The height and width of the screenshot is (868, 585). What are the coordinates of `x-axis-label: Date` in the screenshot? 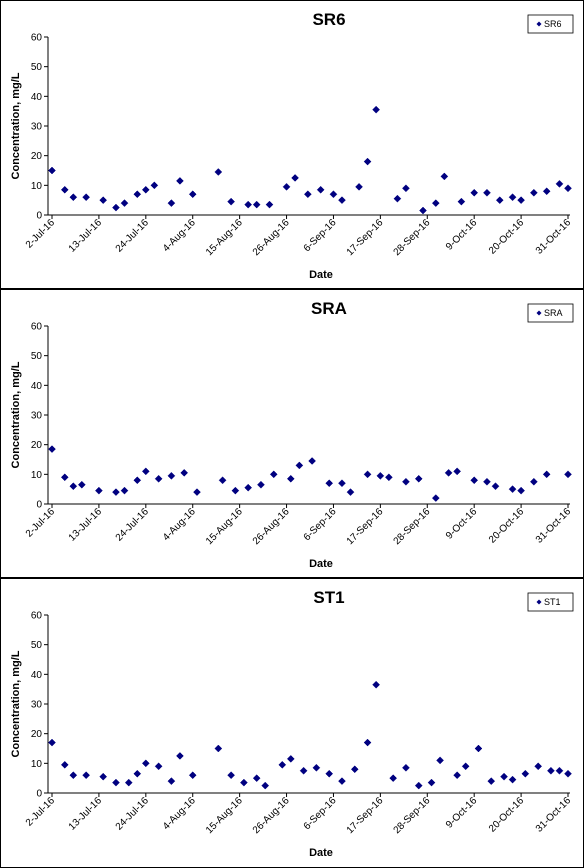 It's located at (321, 275).